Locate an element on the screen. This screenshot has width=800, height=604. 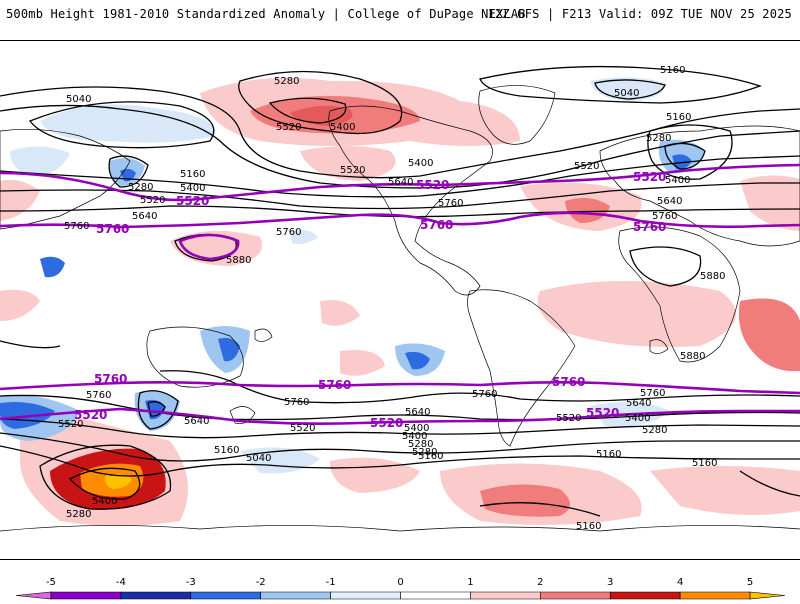
colorbar-tick-label: -4 is located at coordinates (121, 582).